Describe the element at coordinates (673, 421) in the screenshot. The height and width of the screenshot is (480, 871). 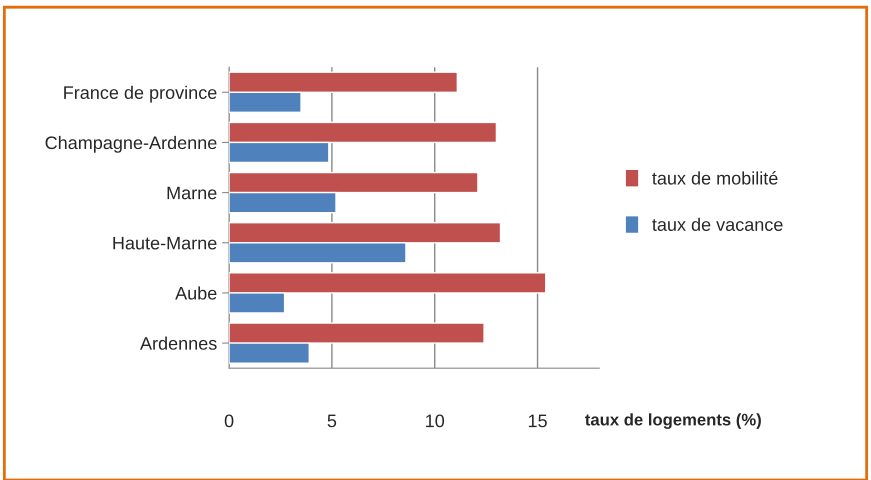
I see `x-axis-title: taux de logements (%)` at that location.